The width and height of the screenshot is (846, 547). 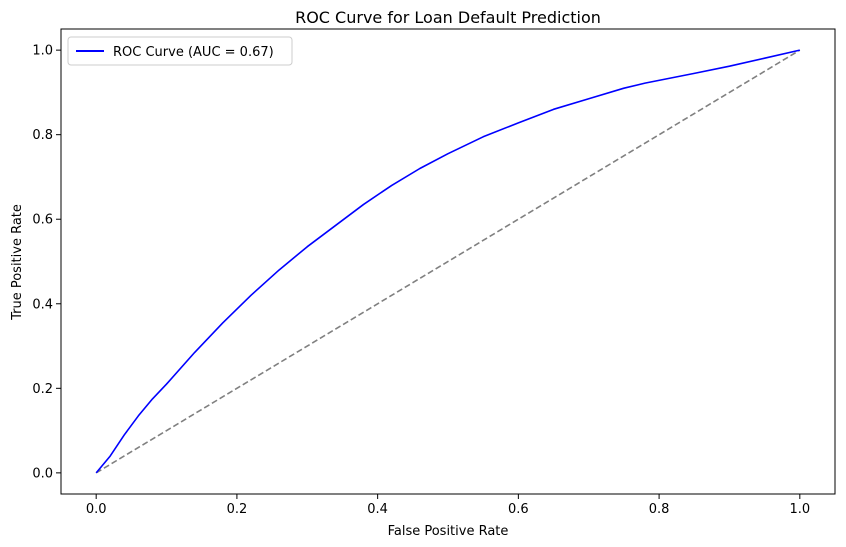 I want to click on x-tick-label: 0.4, so click(x=377, y=509).